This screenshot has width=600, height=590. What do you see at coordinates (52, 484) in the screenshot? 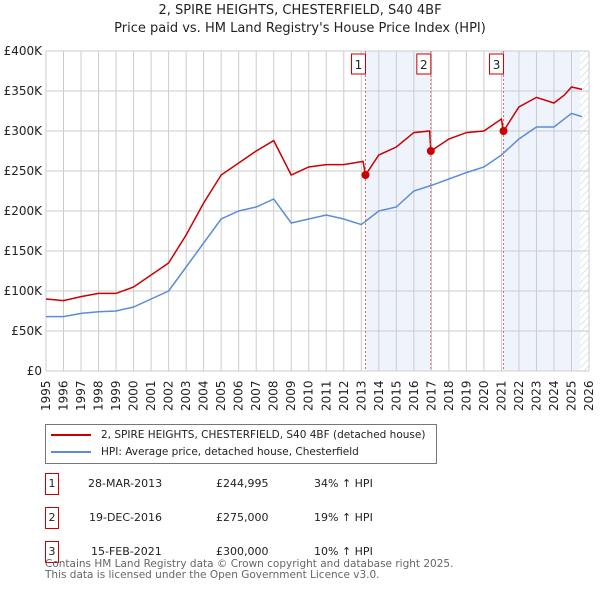
I see `sale-marker-box: 1` at bounding box center [52, 484].